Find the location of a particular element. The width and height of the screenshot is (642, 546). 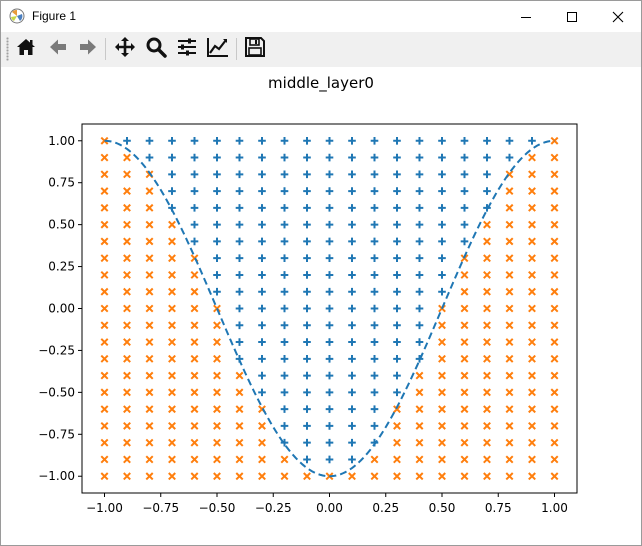

minimize-button is located at coordinates (526, 16).